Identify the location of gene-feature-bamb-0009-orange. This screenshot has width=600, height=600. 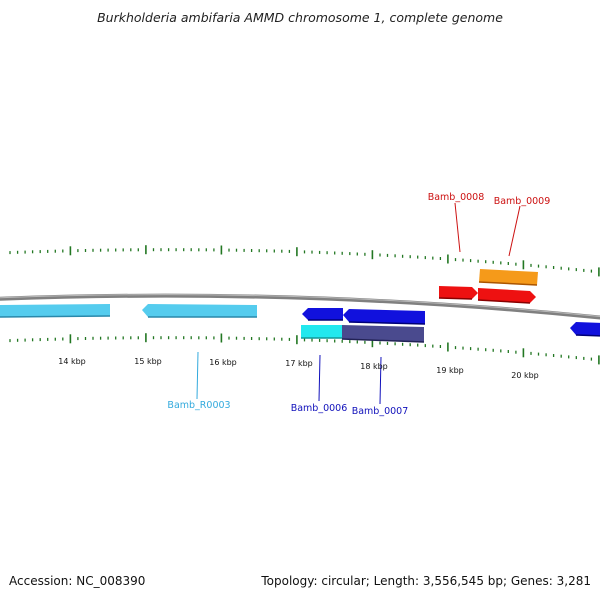
(508, 277).